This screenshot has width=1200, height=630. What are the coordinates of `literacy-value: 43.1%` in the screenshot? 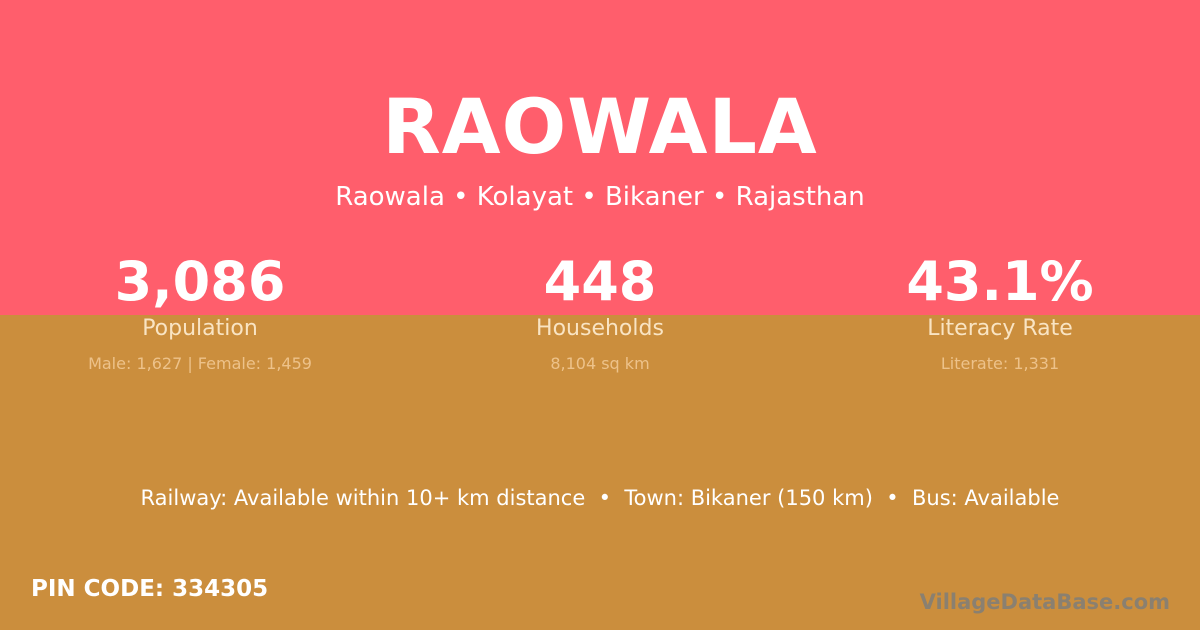 It's located at (1000, 281).